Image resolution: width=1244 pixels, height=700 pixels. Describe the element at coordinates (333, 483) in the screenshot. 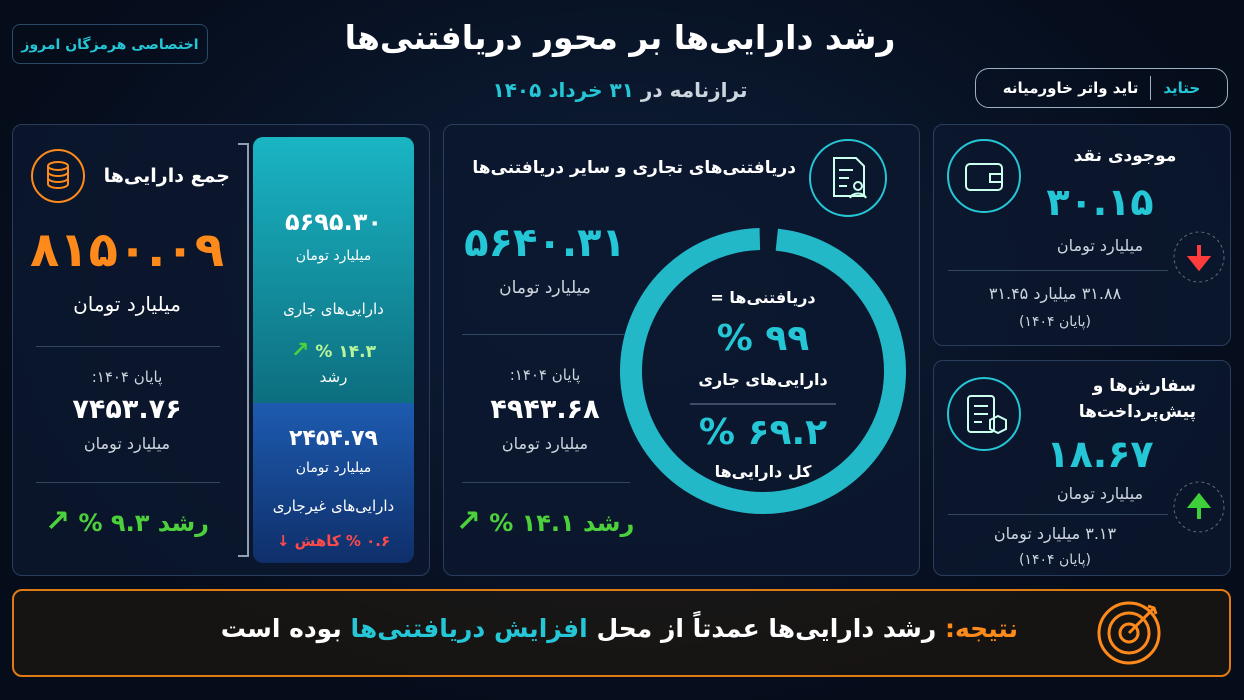

I see `noncurrent-assets-panel` at that location.